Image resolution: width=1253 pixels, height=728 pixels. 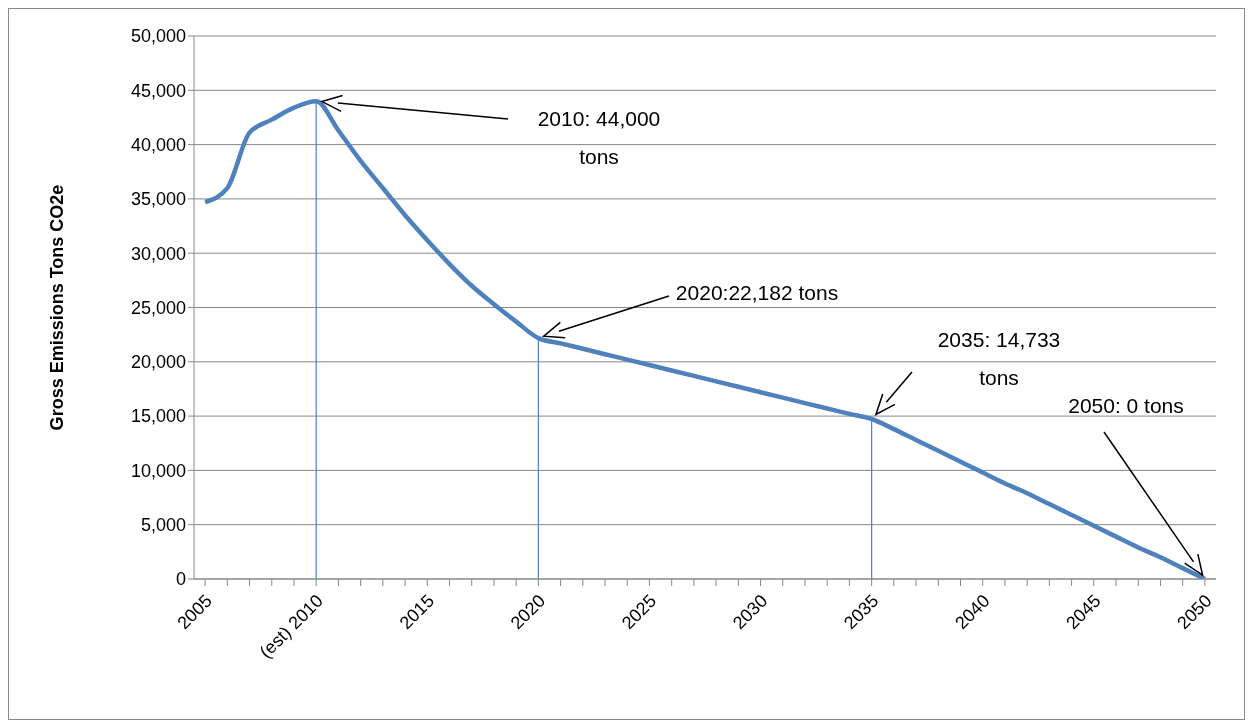 What do you see at coordinates (158, 199) in the screenshot?
I see `y-tick-label: 35,000` at bounding box center [158, 199].